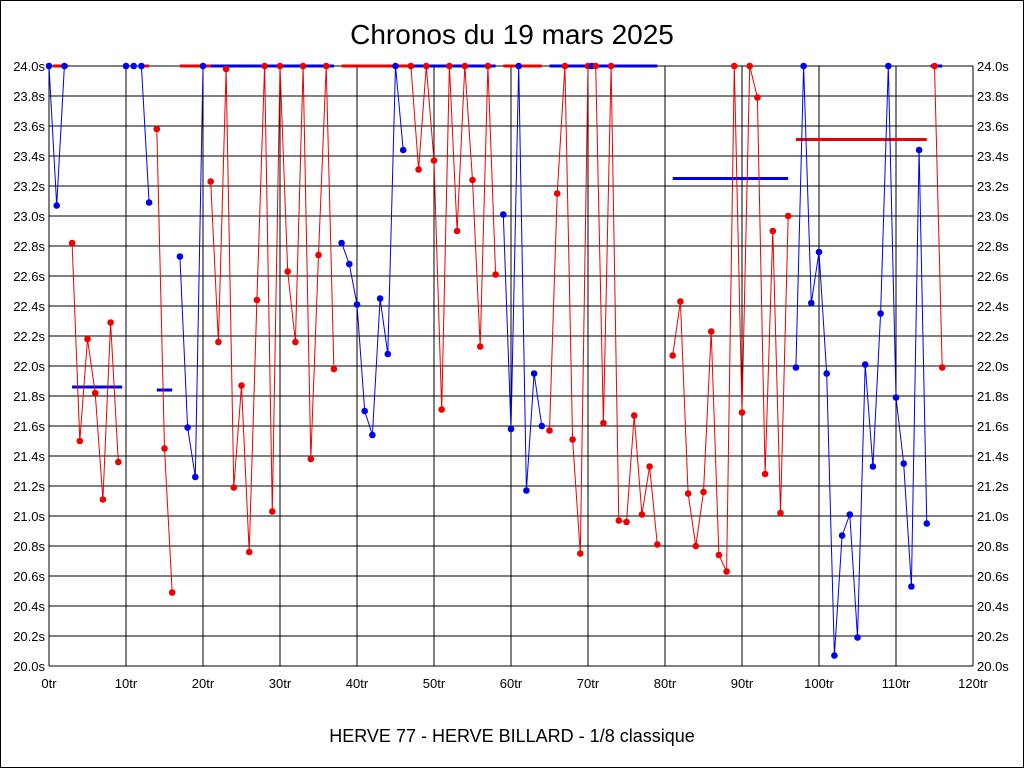  I want to click on x-tick-label: 10tr, so click(126, 683).